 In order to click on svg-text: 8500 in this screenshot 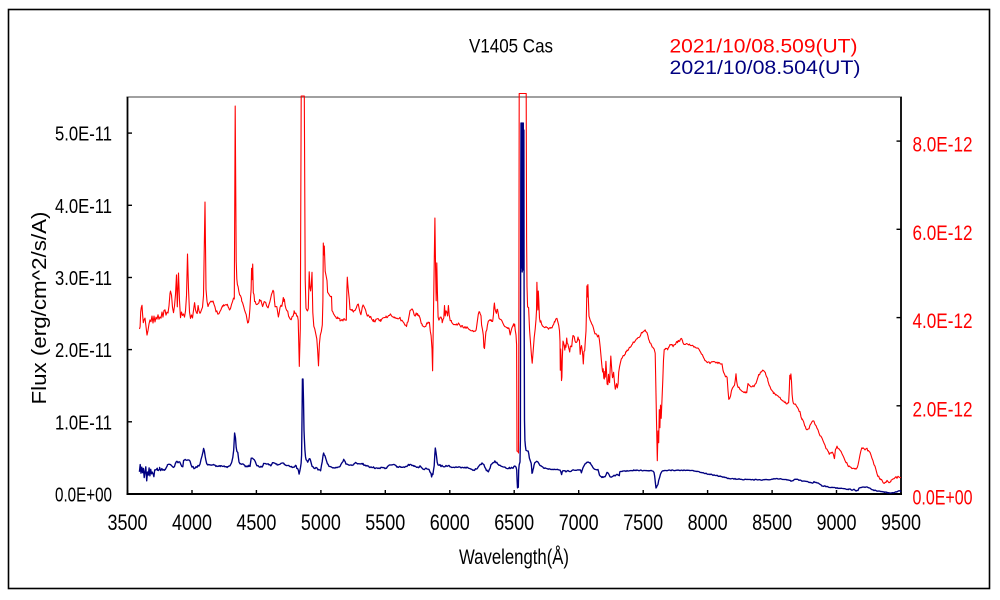, I will do `click(772, 522)`.